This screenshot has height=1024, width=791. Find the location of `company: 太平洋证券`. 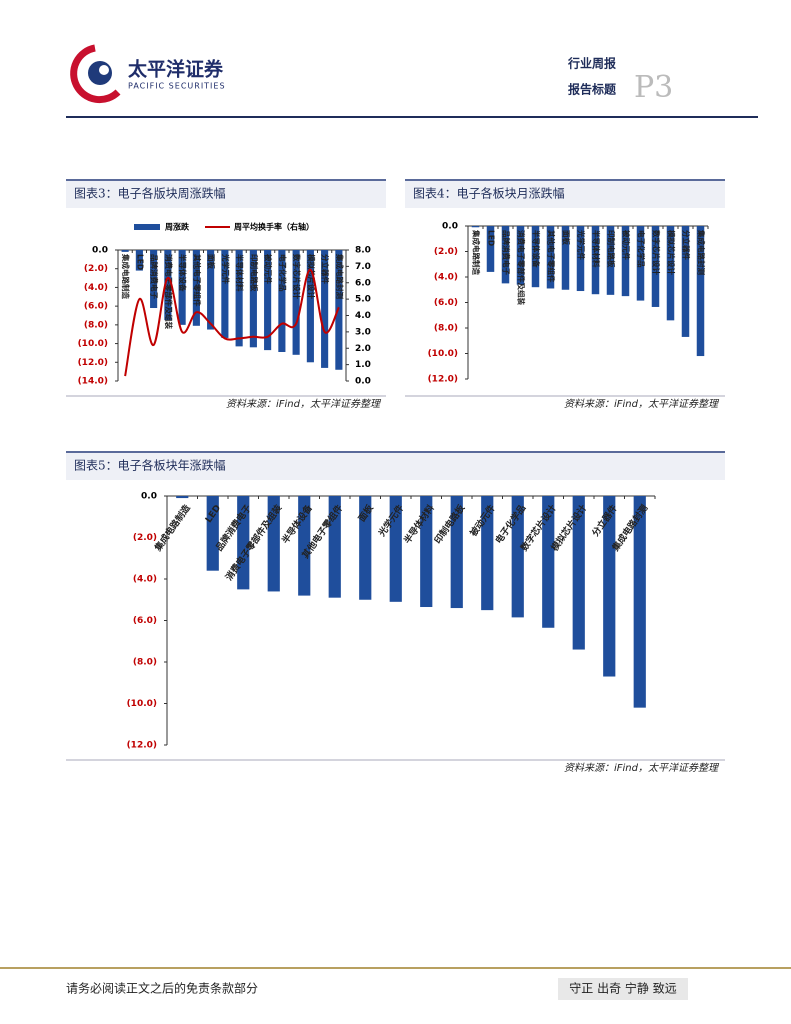

company: 太平洋证券 is located at coordinates (176, 69).